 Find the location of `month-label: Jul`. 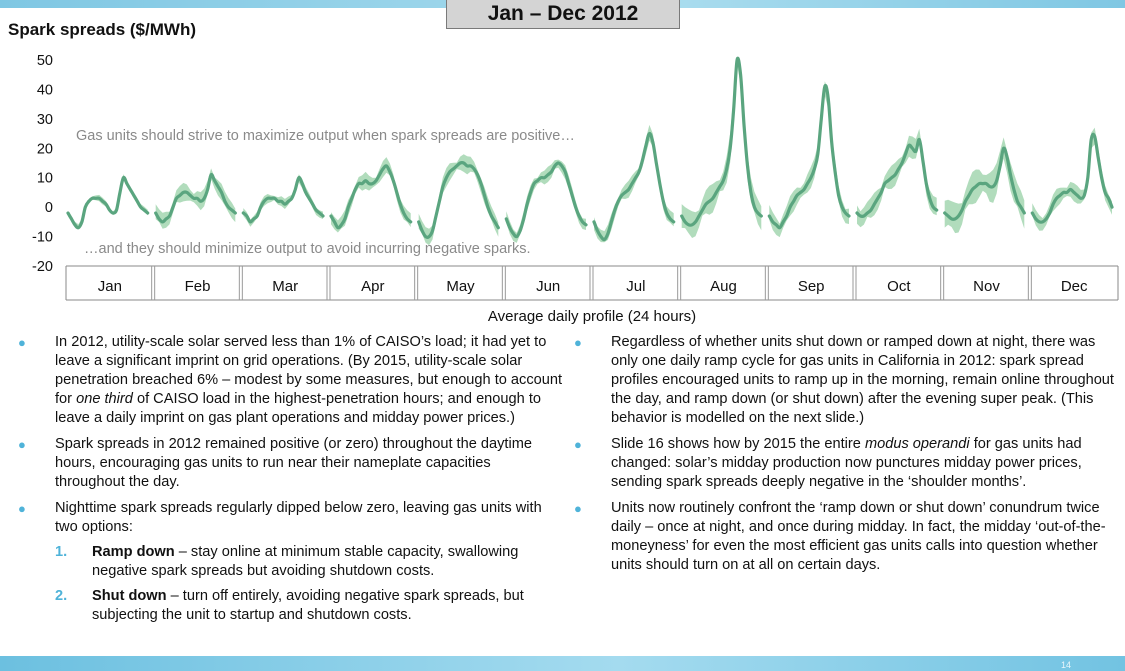

month-label: Jul is located at coordinates (635, 286).